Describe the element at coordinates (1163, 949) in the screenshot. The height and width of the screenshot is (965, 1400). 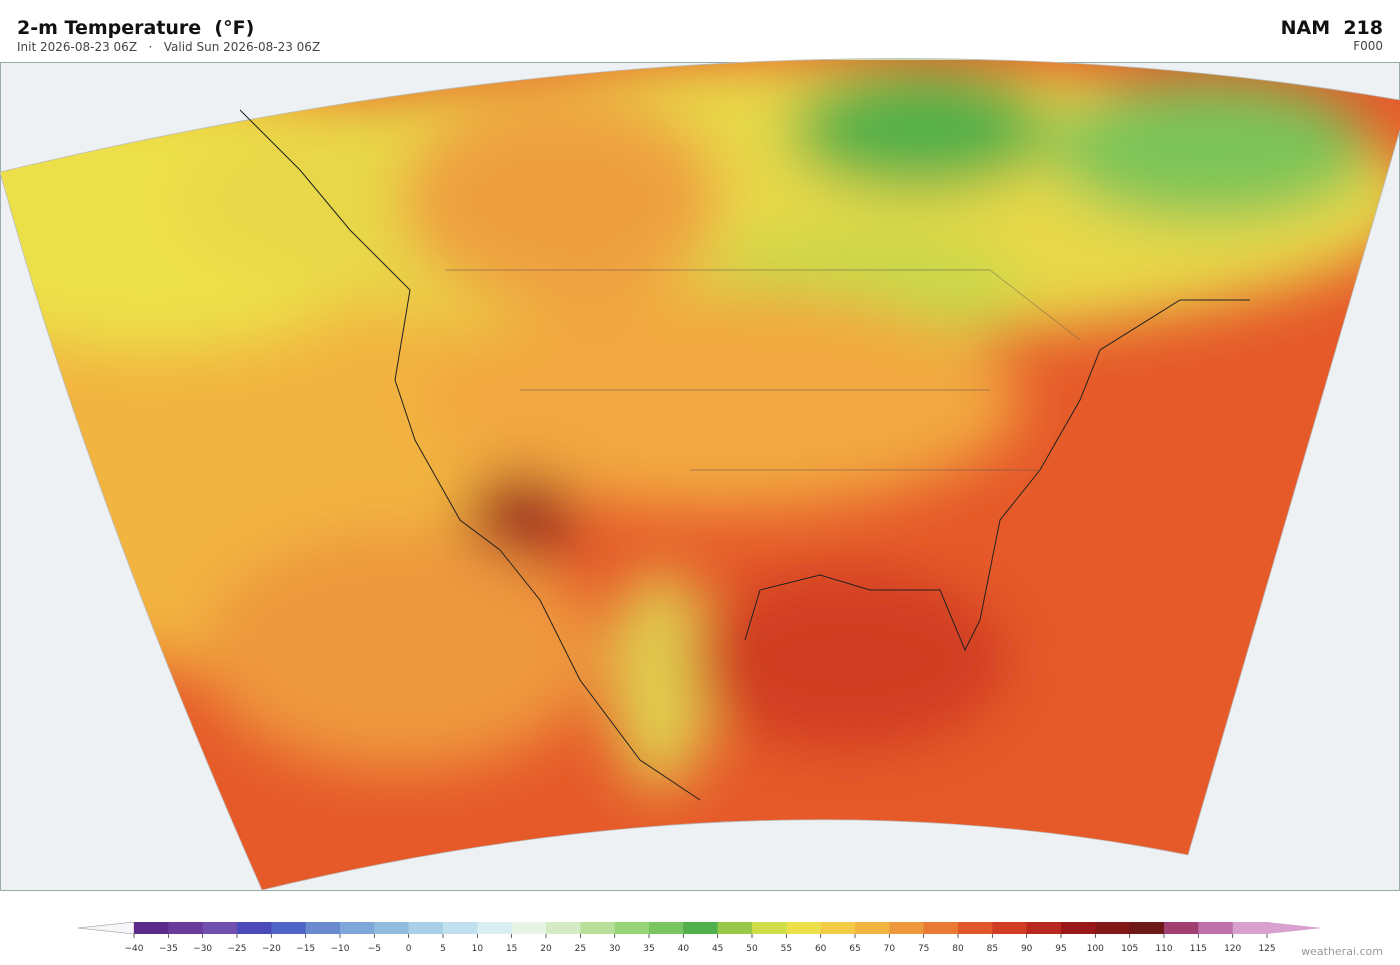
I see `colorbar-tick-label: 110` at that location.